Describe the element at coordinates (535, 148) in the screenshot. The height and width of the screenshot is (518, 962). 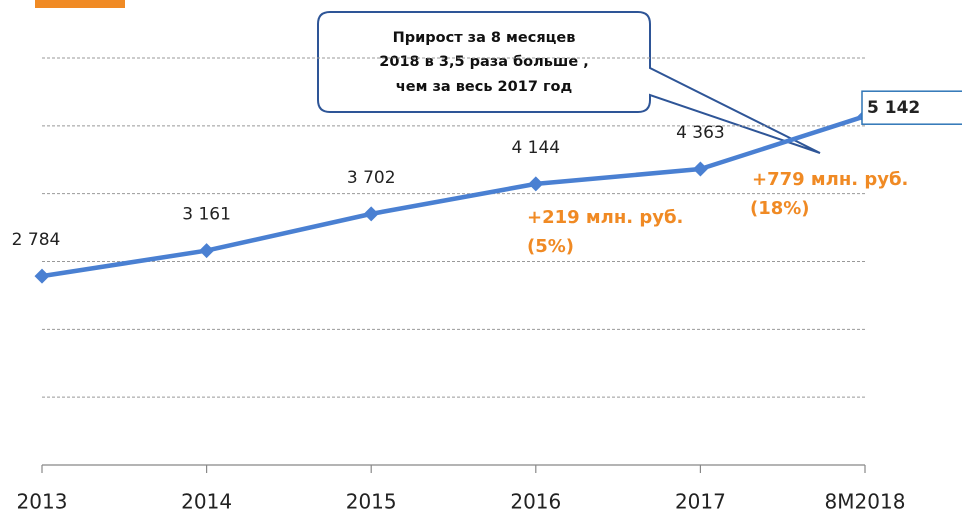
I see `value-label: 4 144` at that location.